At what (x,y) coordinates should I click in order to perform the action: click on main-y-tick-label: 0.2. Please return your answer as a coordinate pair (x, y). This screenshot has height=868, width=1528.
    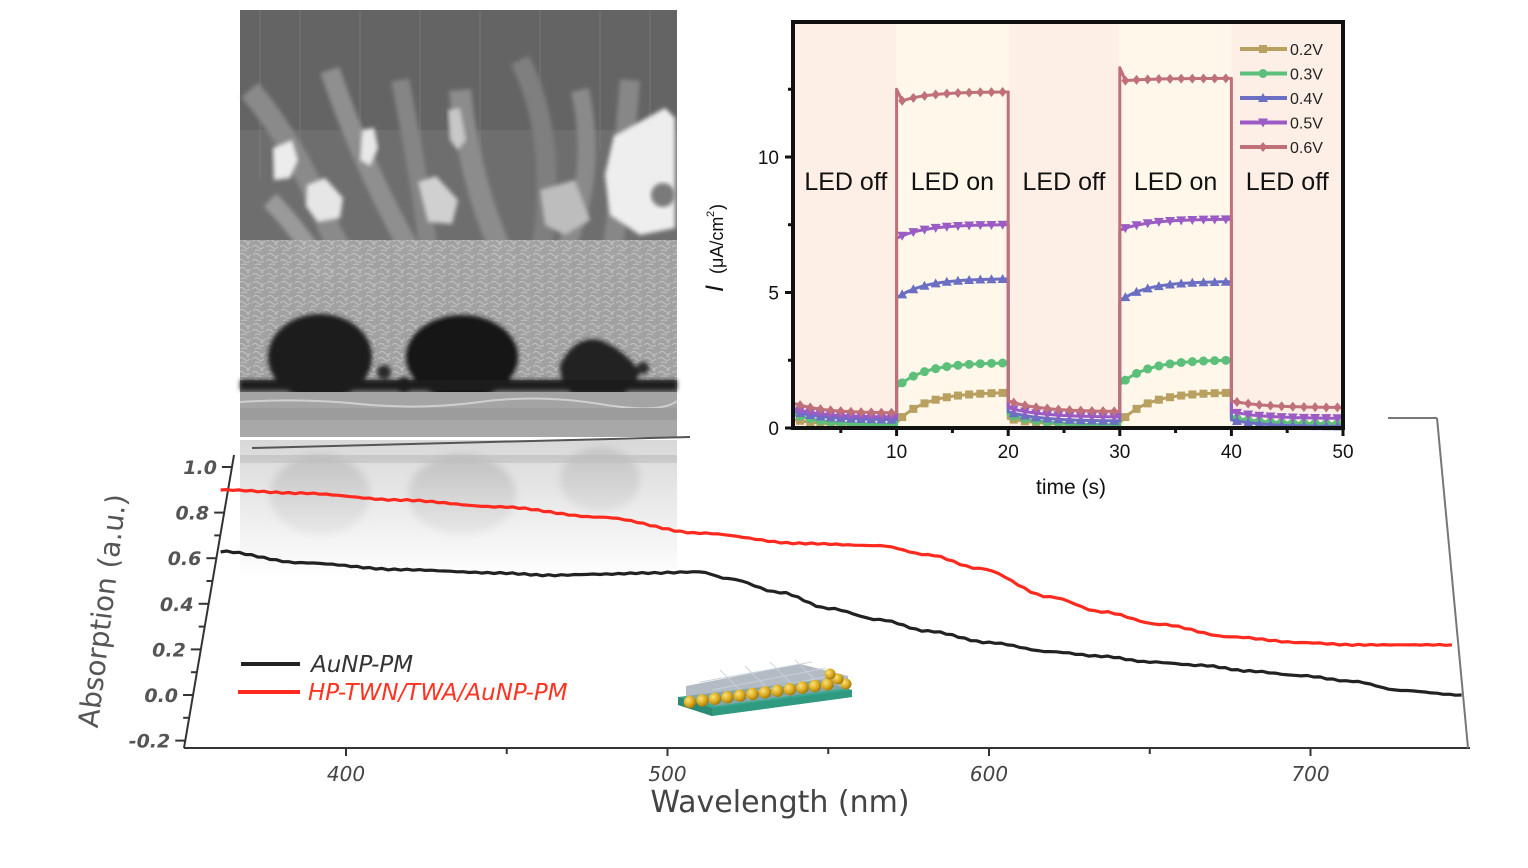
    Looking at the image, I should click on (169, 650).